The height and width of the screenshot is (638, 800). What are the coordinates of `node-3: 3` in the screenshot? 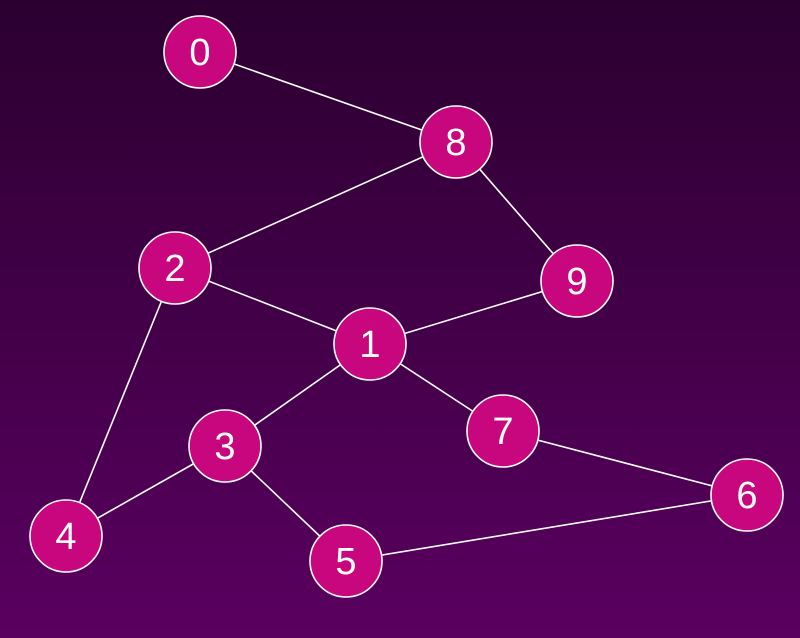 It's located at (225, 446).